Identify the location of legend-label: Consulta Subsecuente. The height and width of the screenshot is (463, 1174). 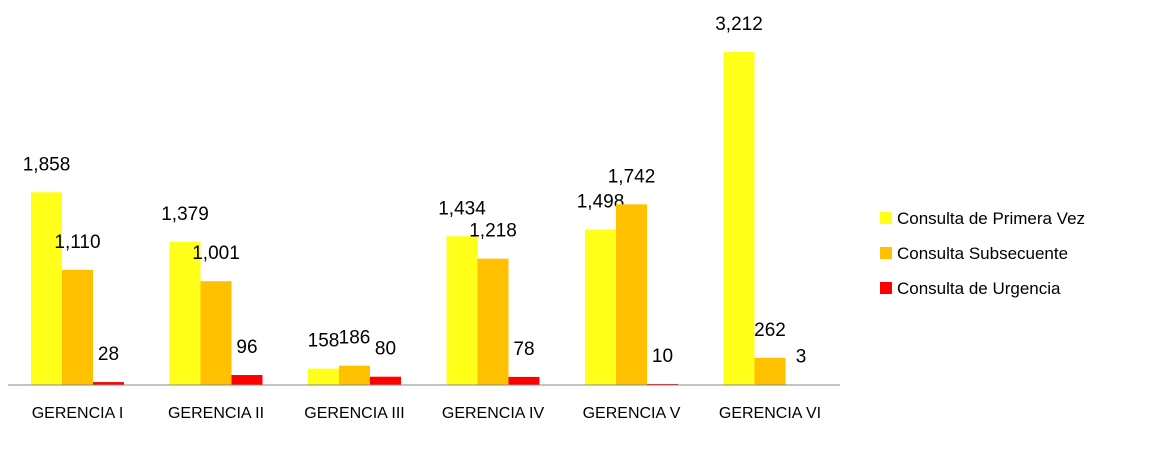
(982, 253).